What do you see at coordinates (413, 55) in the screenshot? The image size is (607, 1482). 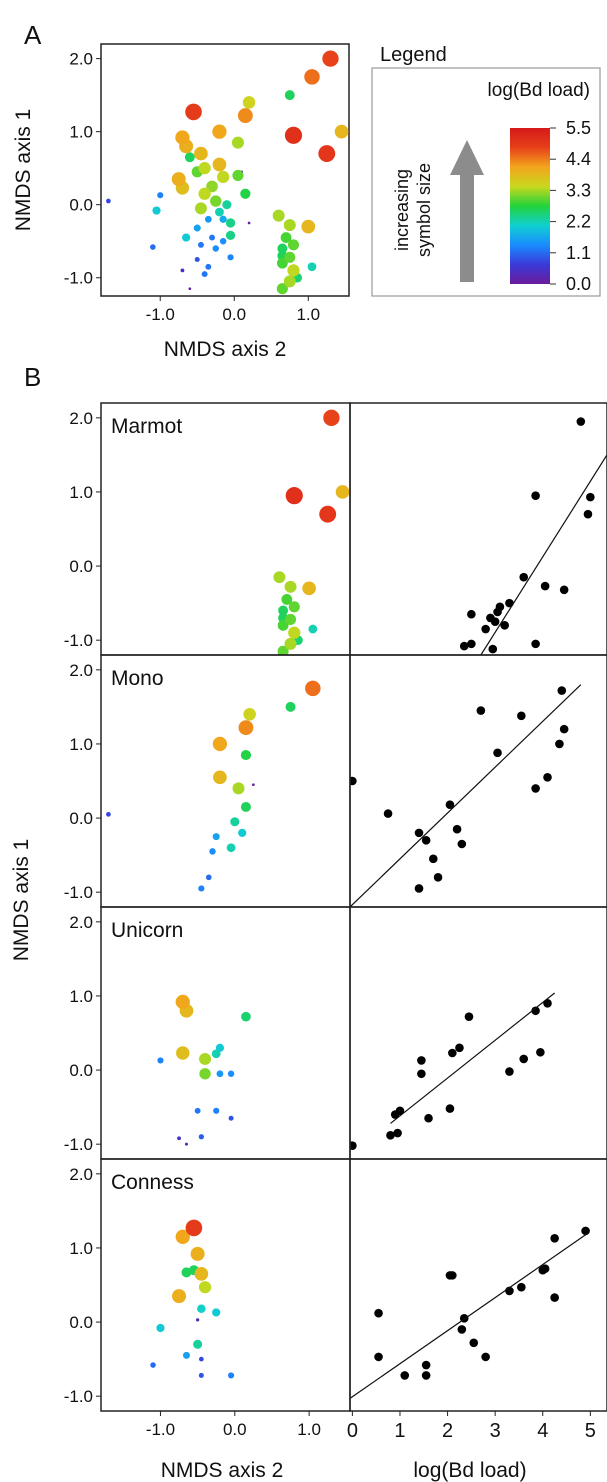 I see `legend-title: Legend` at bounding box center [413, 55].